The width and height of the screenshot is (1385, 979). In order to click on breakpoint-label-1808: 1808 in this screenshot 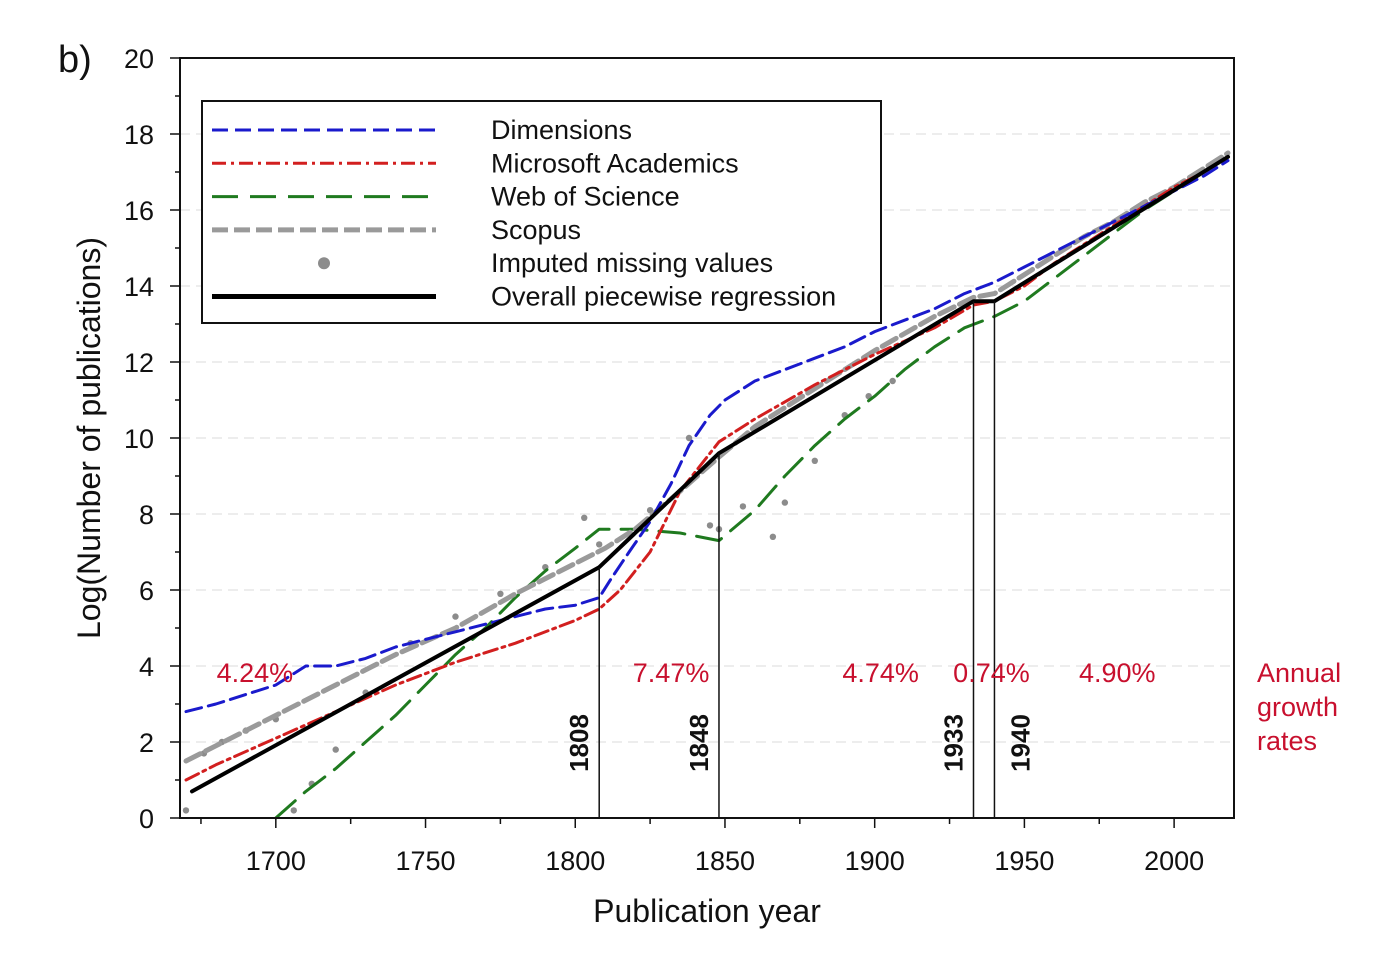, I will do `click(579, 743)`.